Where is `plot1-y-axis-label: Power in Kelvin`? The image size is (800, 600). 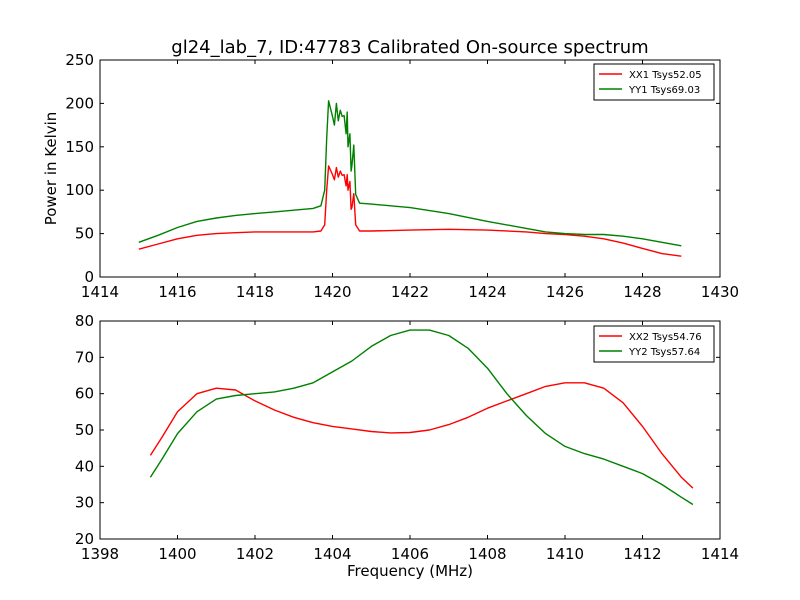 plot1-y-axis-label: Power in Kelvin is located at coordinates (51, 169).